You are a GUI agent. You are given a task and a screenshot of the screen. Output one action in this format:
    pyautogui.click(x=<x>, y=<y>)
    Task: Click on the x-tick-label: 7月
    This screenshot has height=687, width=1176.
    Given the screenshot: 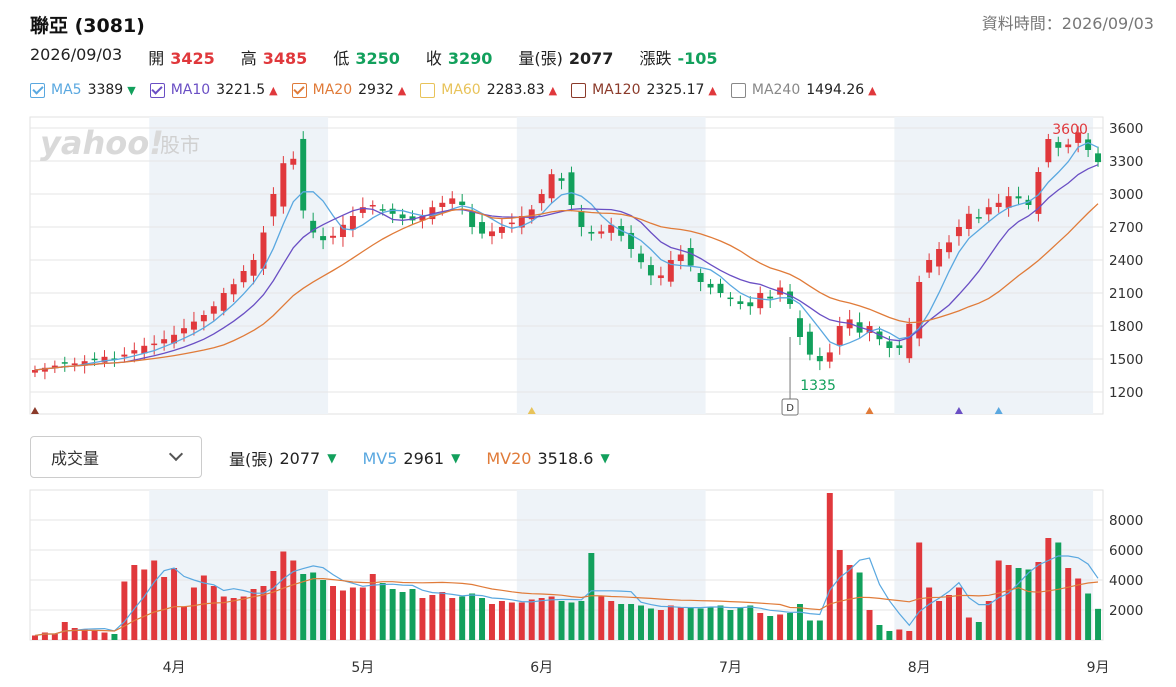 What is the action you would take?
    pyautogui.click(x=730, y=668)
    